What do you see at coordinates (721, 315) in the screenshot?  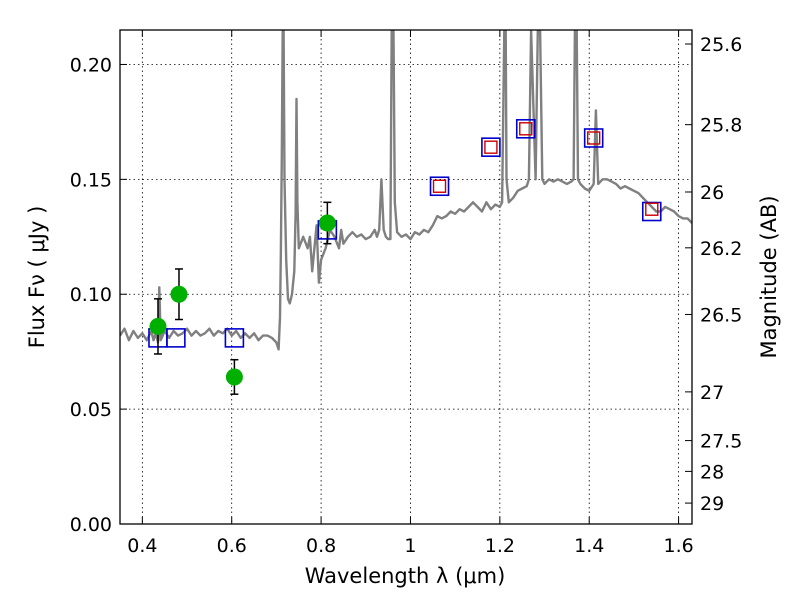 I see `mag-tick-label: 26.5` at bounding box center [721, 315].